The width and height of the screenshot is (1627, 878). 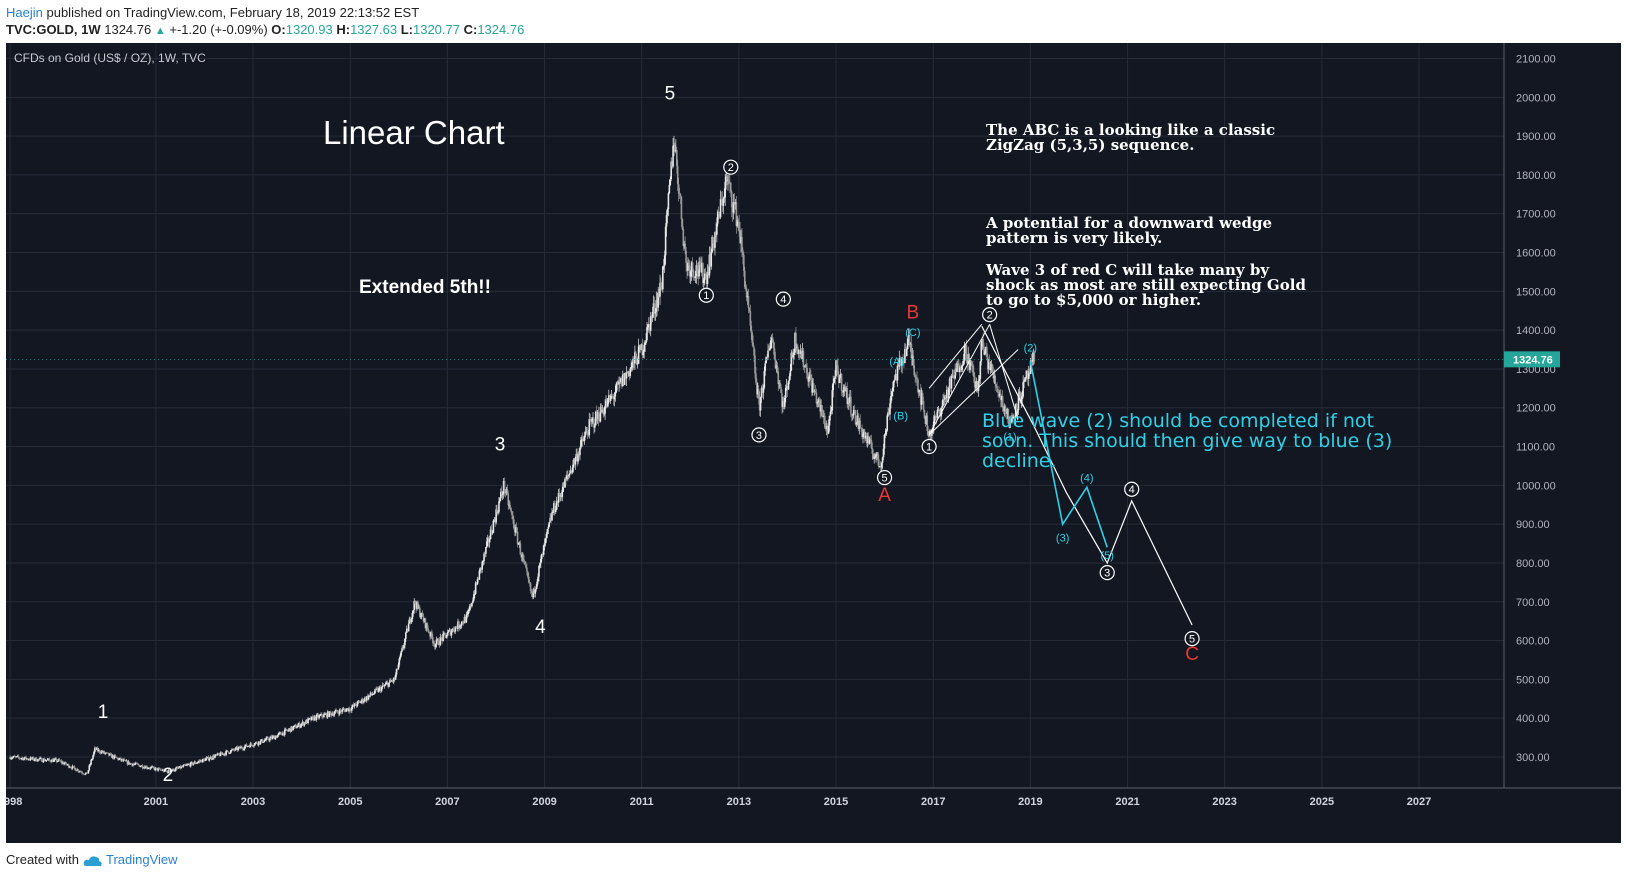 What do you see at coordinates (92, 860) in the screenshot?
I see `tradingview-cloud-icon` at bounding box center [92, 860].